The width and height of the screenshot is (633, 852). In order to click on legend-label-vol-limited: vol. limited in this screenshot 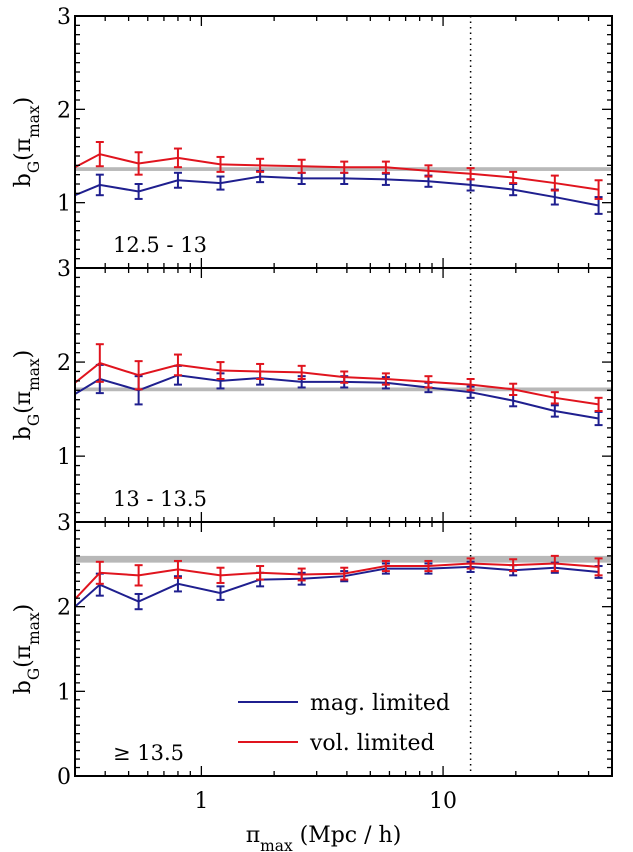, I will do `click(372, 743)`.